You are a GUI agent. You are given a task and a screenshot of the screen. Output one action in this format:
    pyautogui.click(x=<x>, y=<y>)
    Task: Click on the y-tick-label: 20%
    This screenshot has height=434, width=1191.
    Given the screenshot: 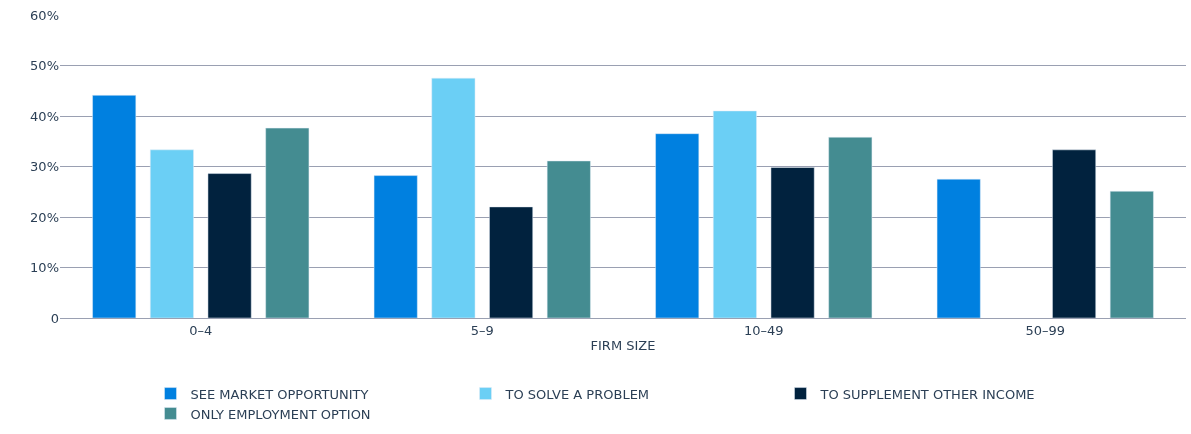 What is the action you would take?
    pyautogui.click(x=44, y=217)
    